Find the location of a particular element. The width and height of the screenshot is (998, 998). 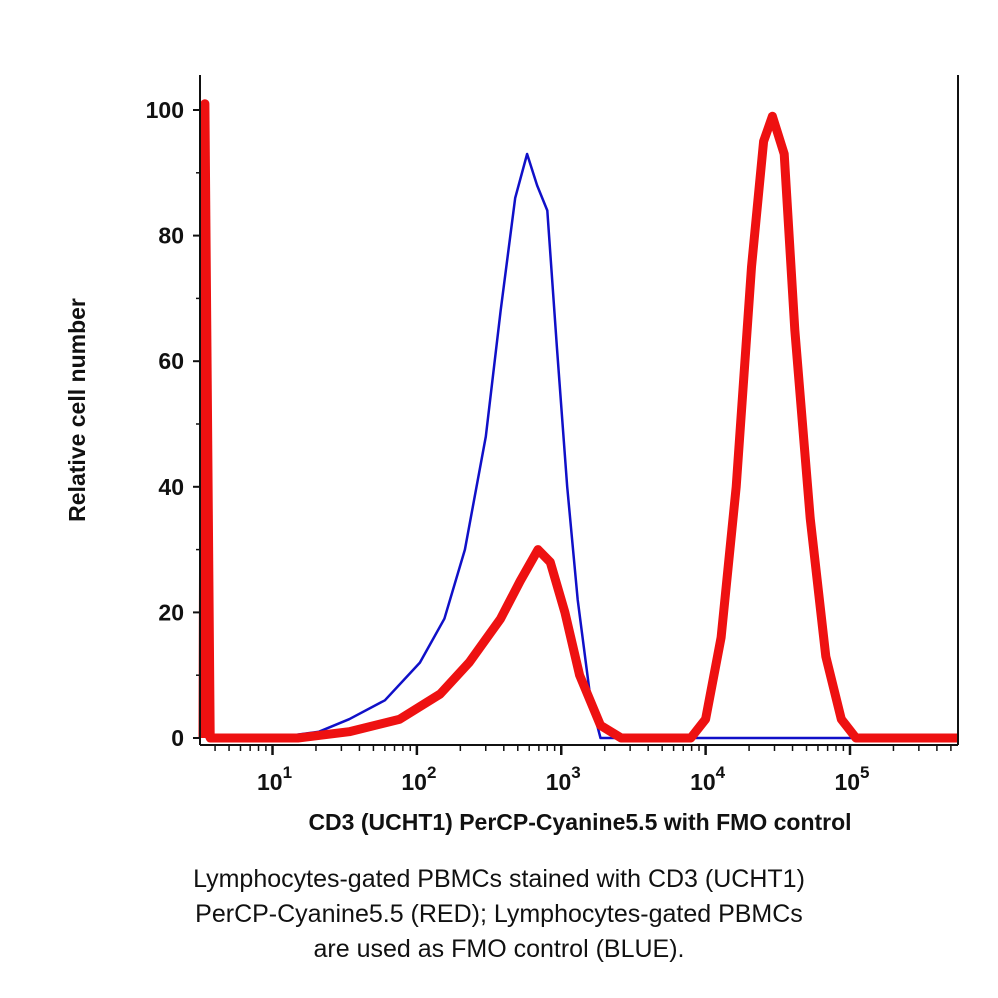

x-tick-label: 10⁴ is located at coordinates (708, 779).